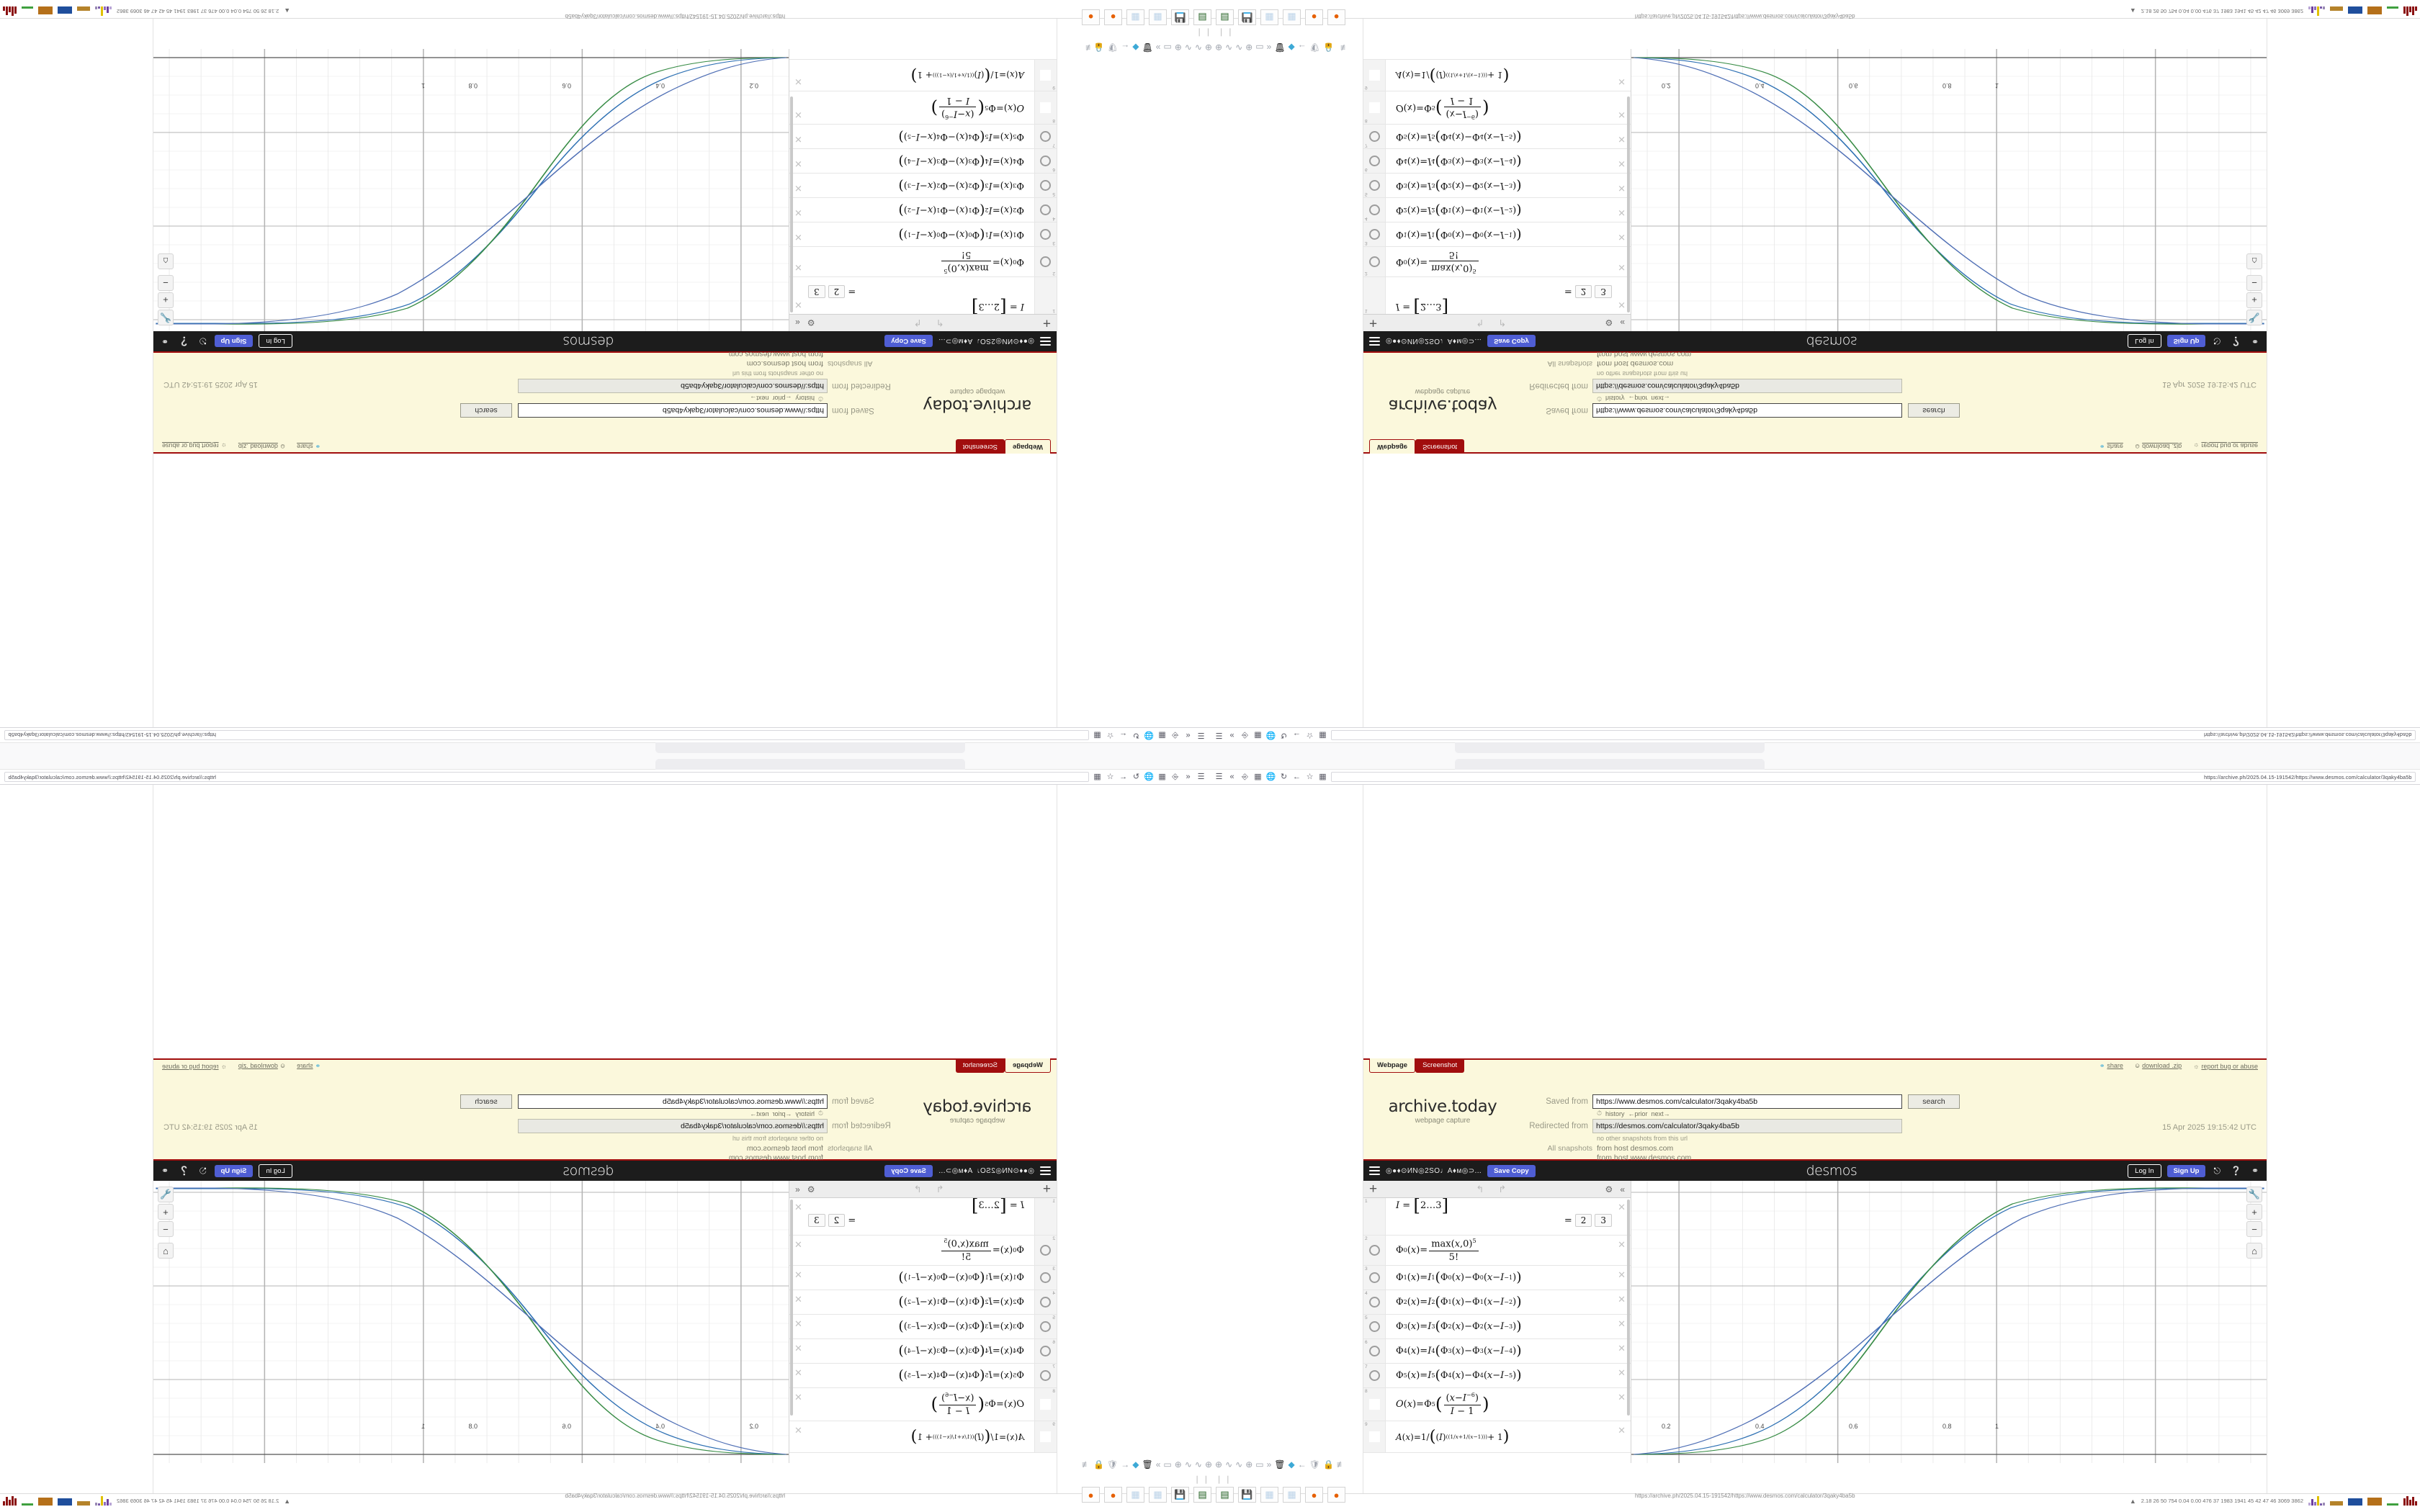  What do you see at coordinates (1497, 1302) in the screenshot?
I see `expression-row: 4 Φ 2(x) = I 2(Φ 1(x) − Φ 1(x − I −2)) ✕` at bounding box center [1497, 1302].